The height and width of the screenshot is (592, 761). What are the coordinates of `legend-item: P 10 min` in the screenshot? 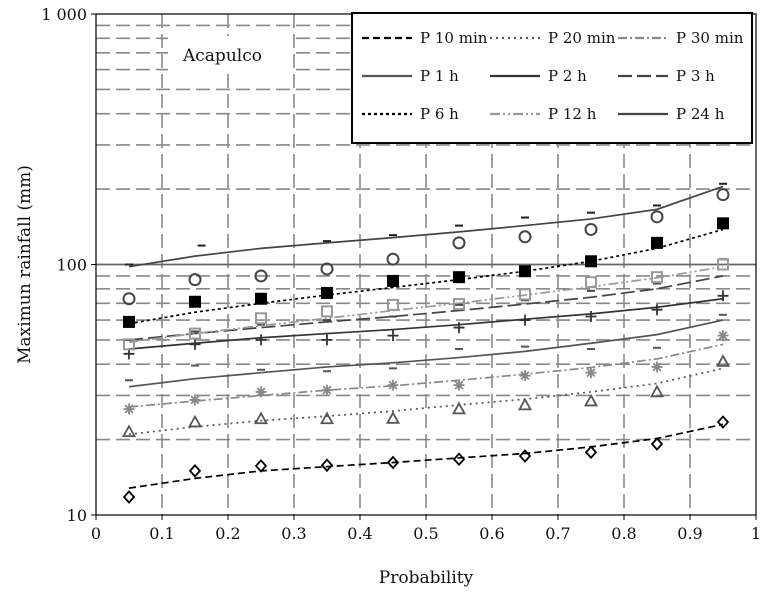 It's located at (425, 38).